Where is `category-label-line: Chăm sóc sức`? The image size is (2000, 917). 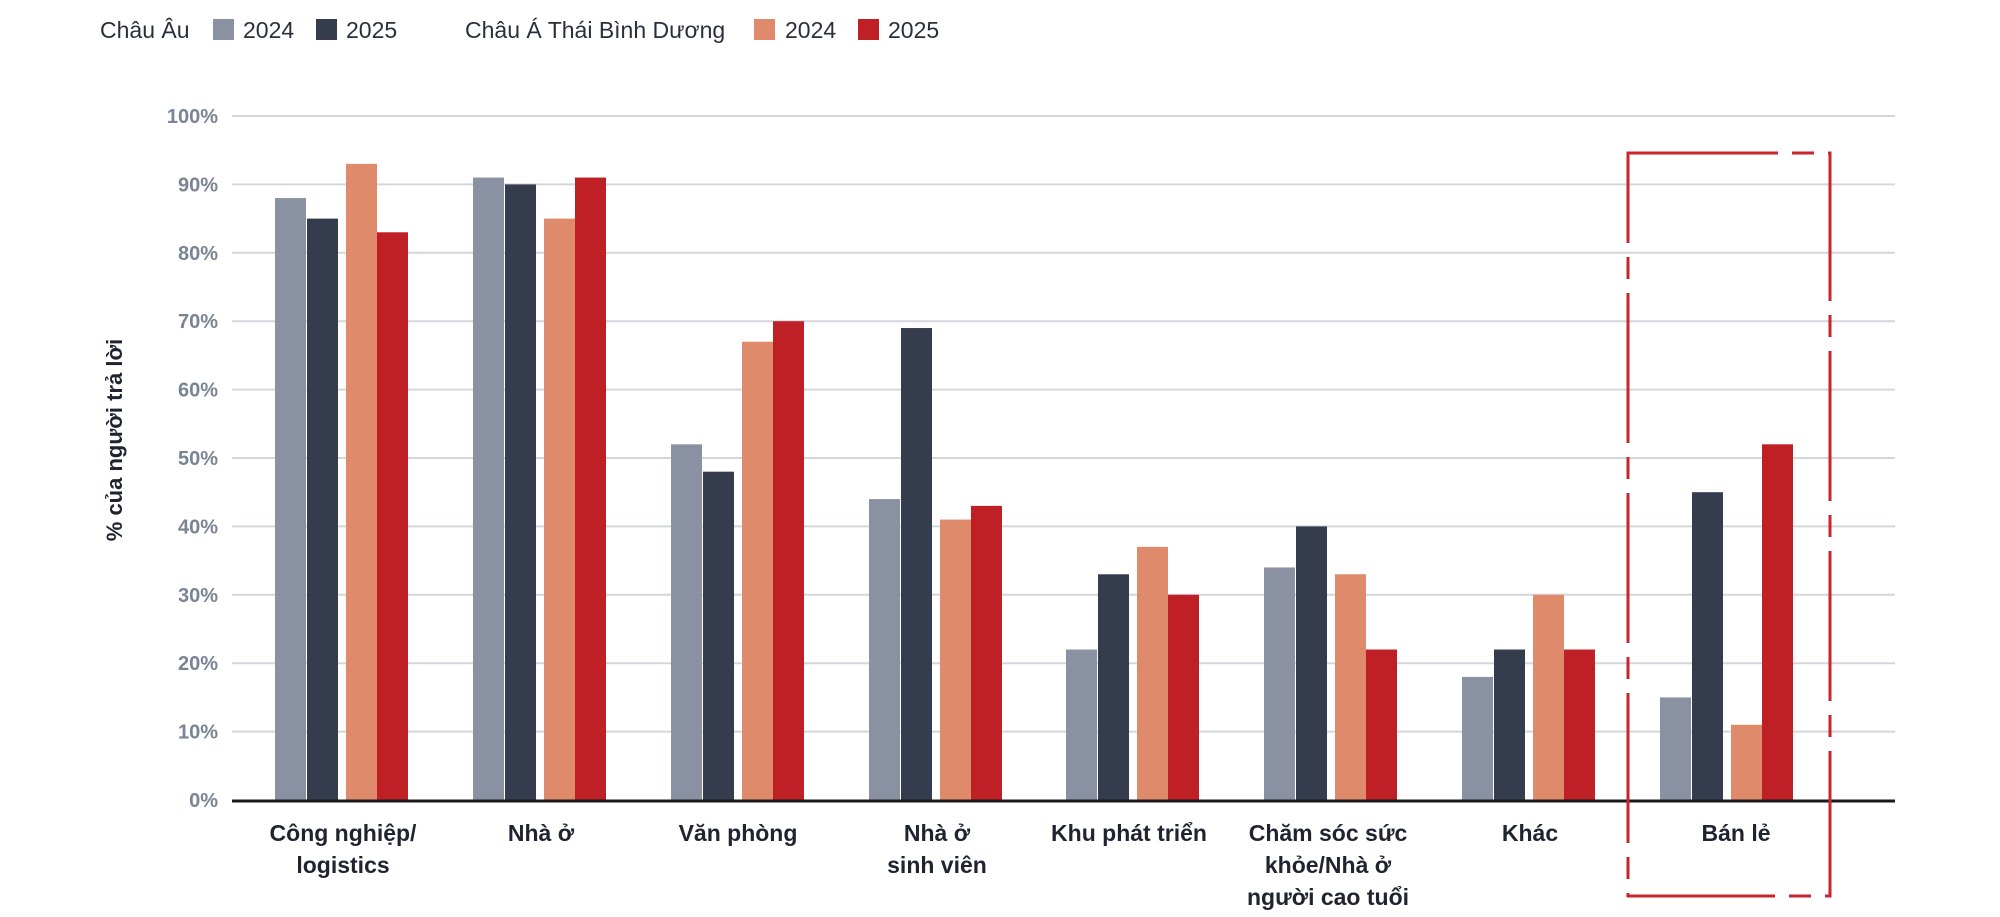 category-label-line: Chăm sóc sức is located at coordinates (1328, 833).